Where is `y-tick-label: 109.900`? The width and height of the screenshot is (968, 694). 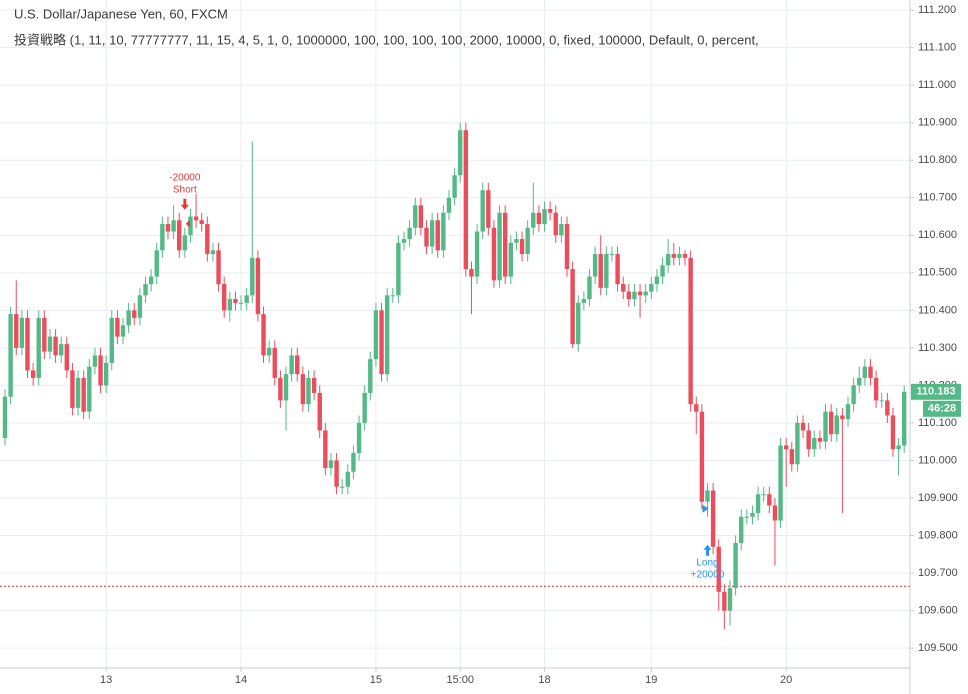
y-tick-label: 109.900 is located at coordinates (938, 498).